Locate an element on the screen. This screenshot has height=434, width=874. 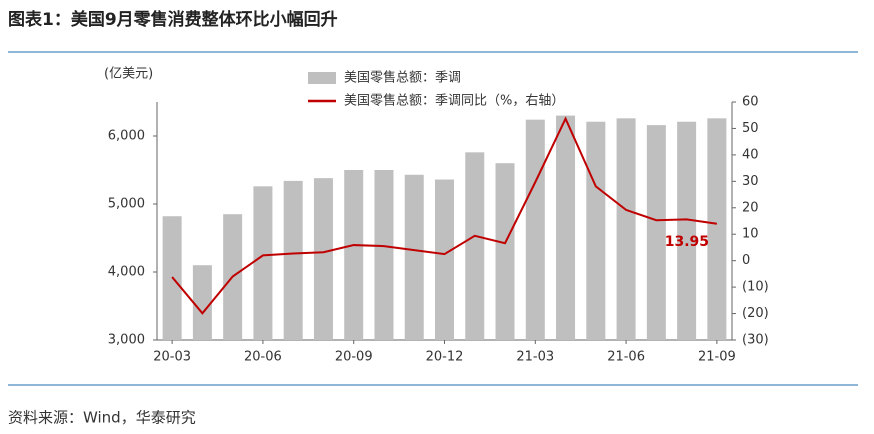
y-tick-label: 4,000 is located at coordinates (126, 272).